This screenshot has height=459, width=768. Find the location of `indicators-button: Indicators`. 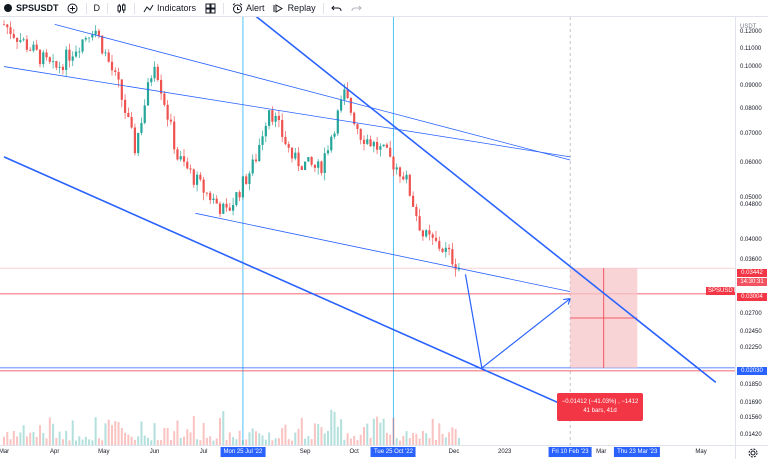

indicators-button: Indicators is located at coordinates (169, 8).